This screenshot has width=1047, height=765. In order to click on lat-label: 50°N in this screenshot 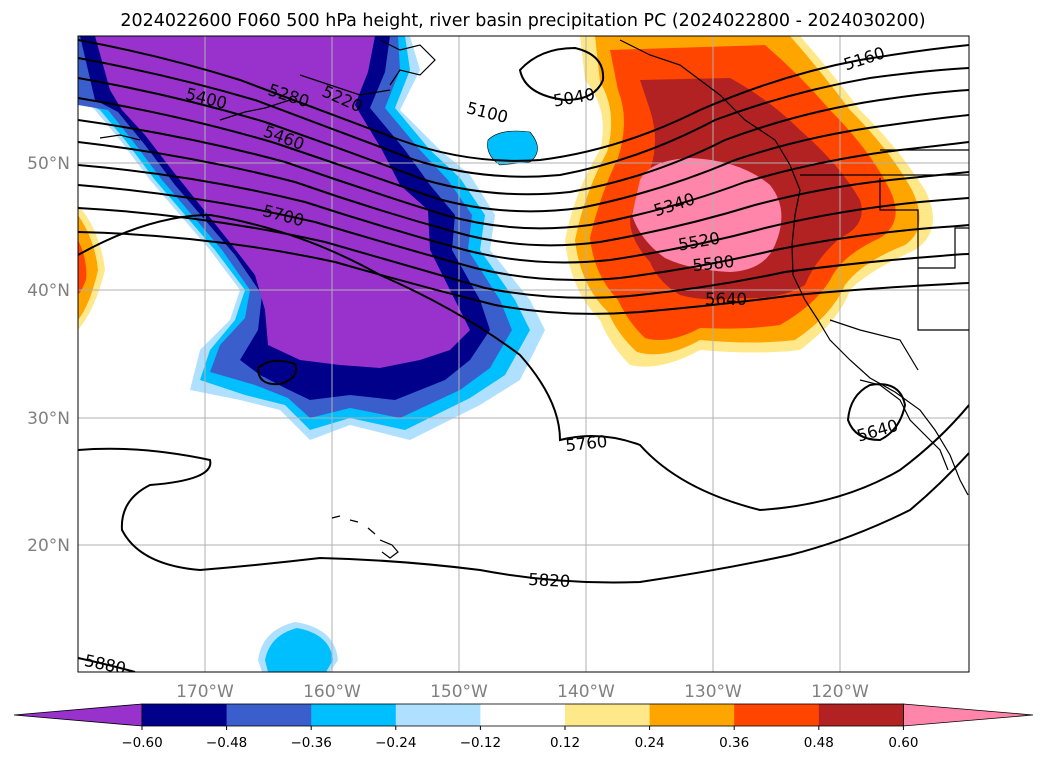, I will do `click(48, 164)`.